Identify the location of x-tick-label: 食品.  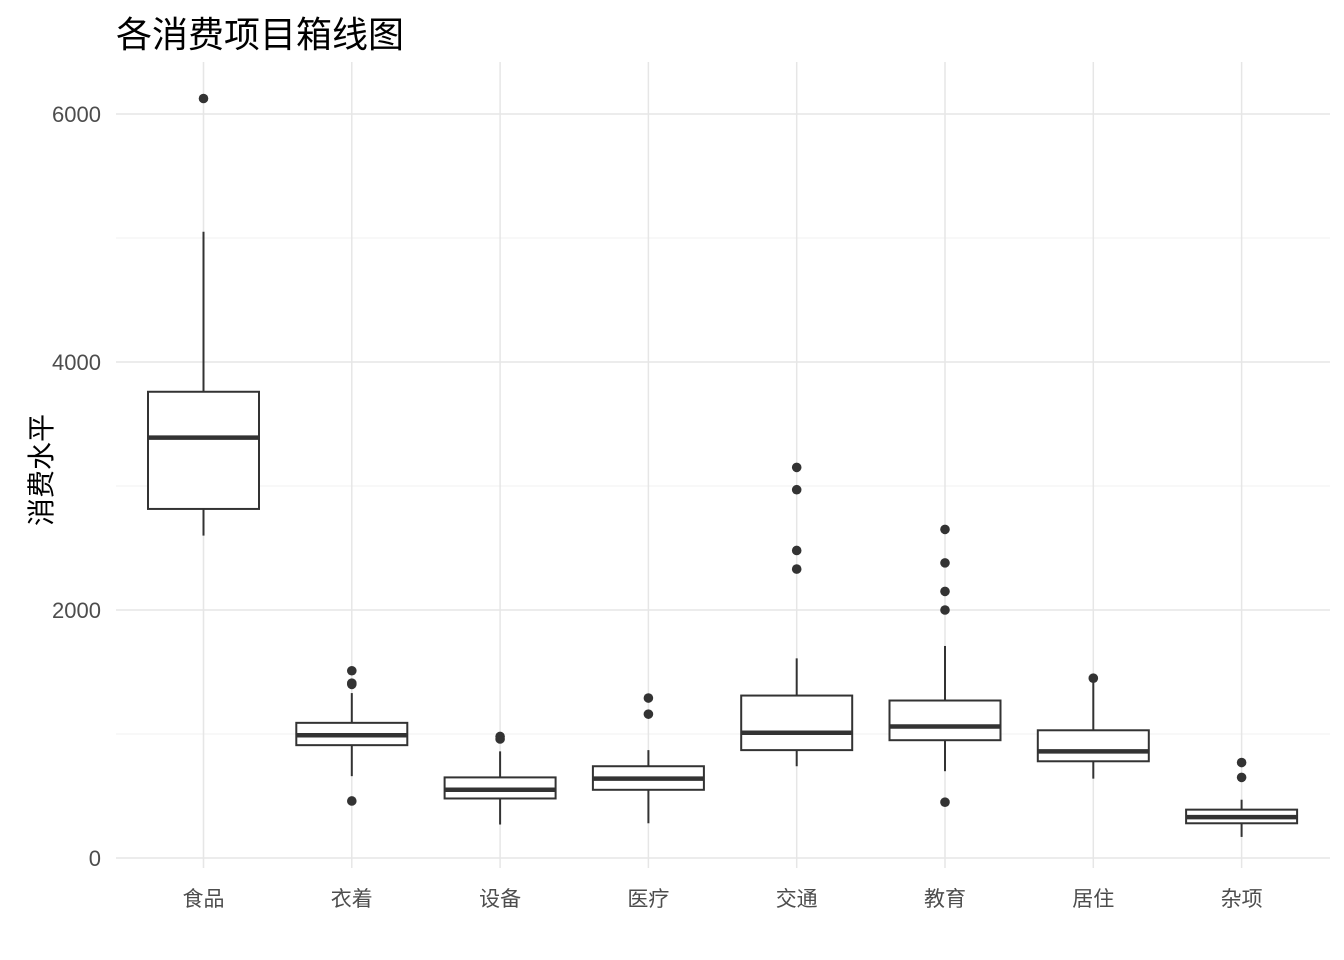
(204, 899).